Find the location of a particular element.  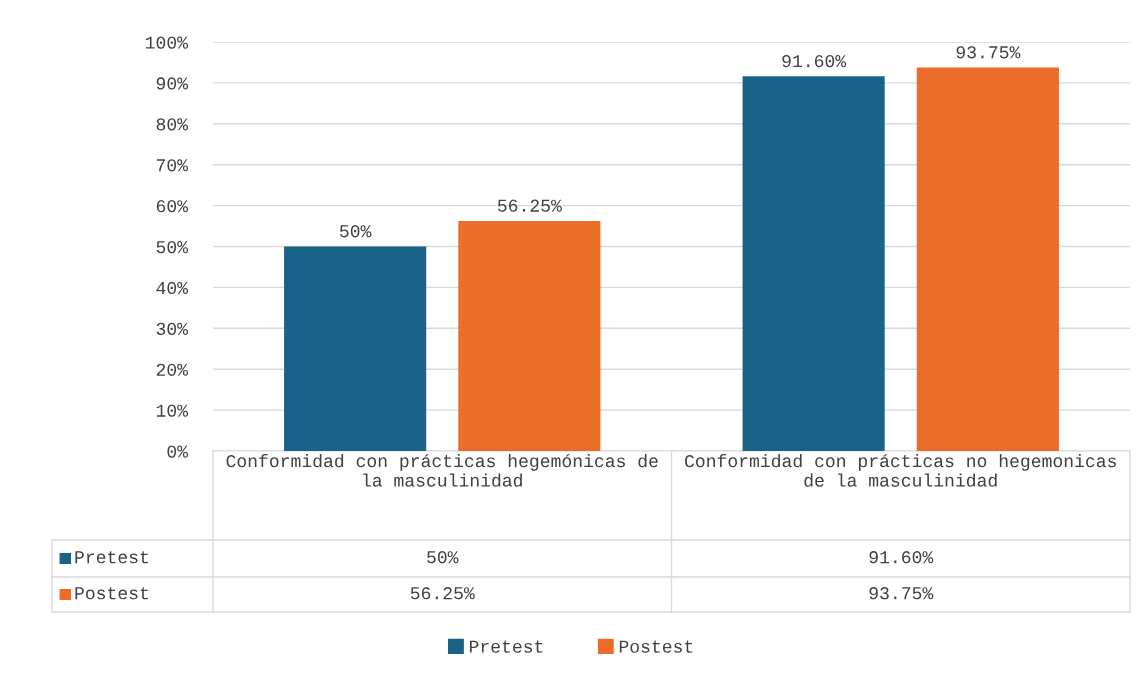

text: 91.60% is located at coordinates (814, 61).